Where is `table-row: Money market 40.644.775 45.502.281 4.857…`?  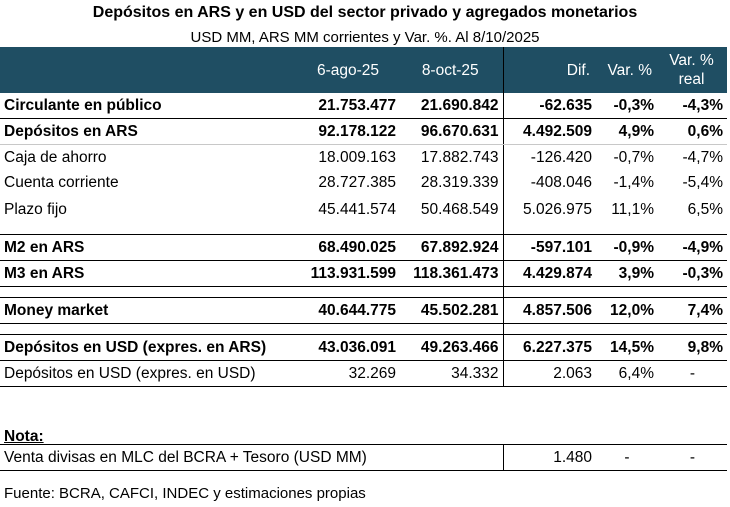 table-row: Money market 40.644.775 45.502.281 4.857… is located at coordinates (363, 310).